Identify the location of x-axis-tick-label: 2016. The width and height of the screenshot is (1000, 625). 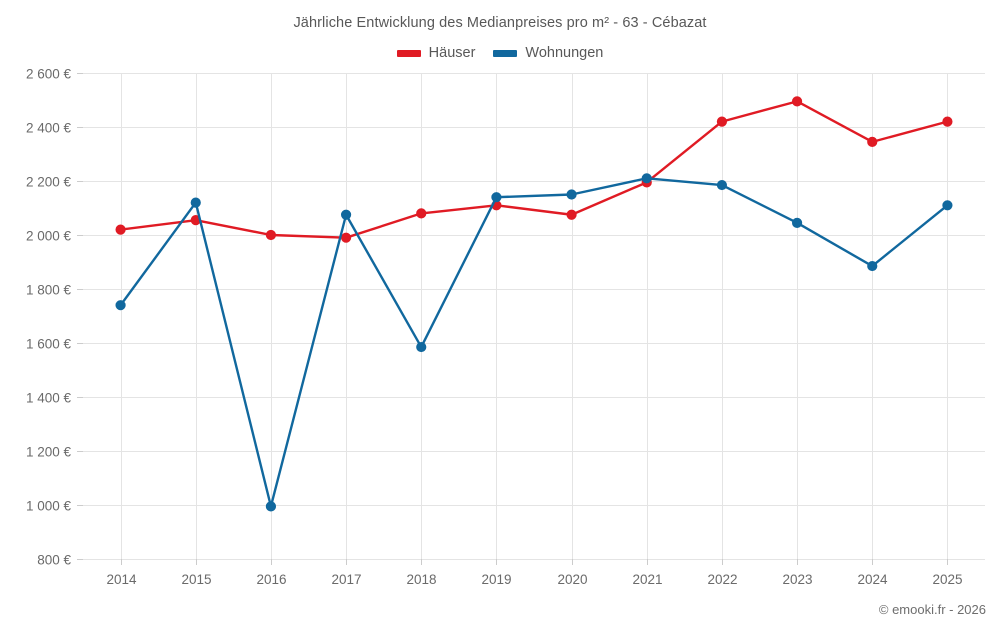
(271, 579).